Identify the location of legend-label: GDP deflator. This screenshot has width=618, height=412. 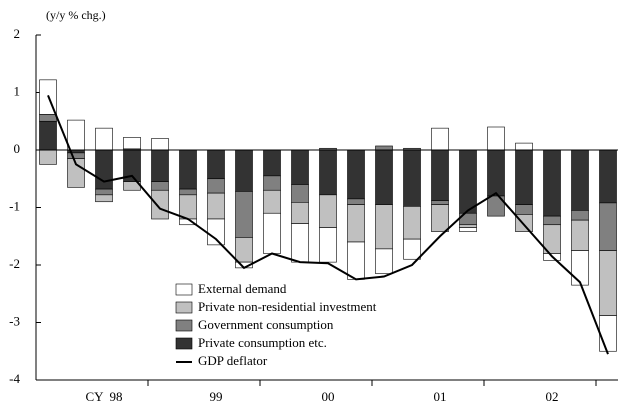
(233, 360).